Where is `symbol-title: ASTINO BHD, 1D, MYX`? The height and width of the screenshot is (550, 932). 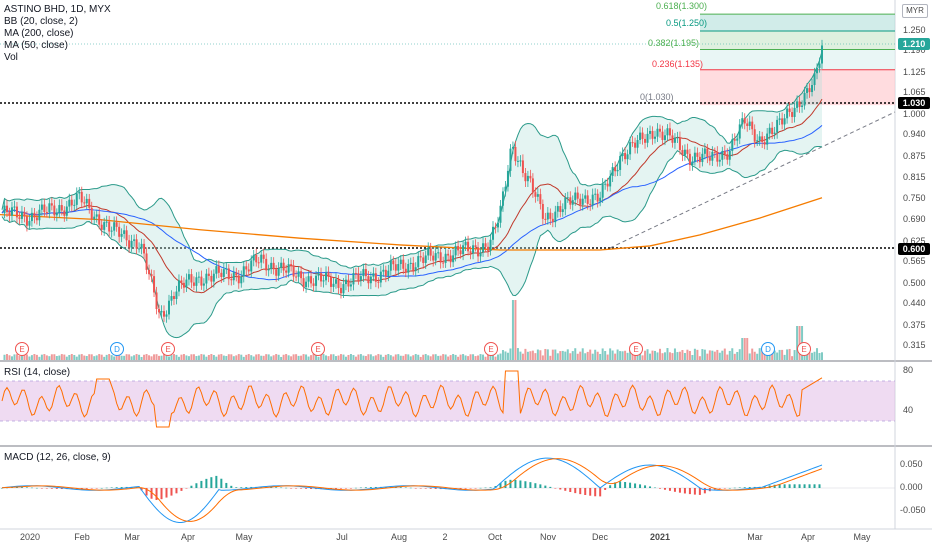
symbol-title: ASTINO BHD, 1D, MYX is located at coordinates (57, 9).